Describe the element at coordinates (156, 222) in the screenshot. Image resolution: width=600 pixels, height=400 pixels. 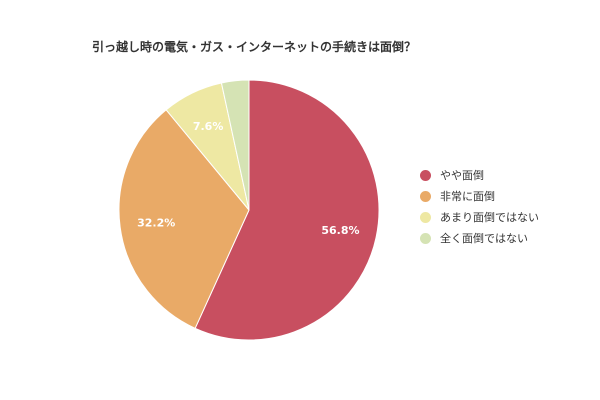
I see `pie-slice-label-2: 32.2%` at that location.